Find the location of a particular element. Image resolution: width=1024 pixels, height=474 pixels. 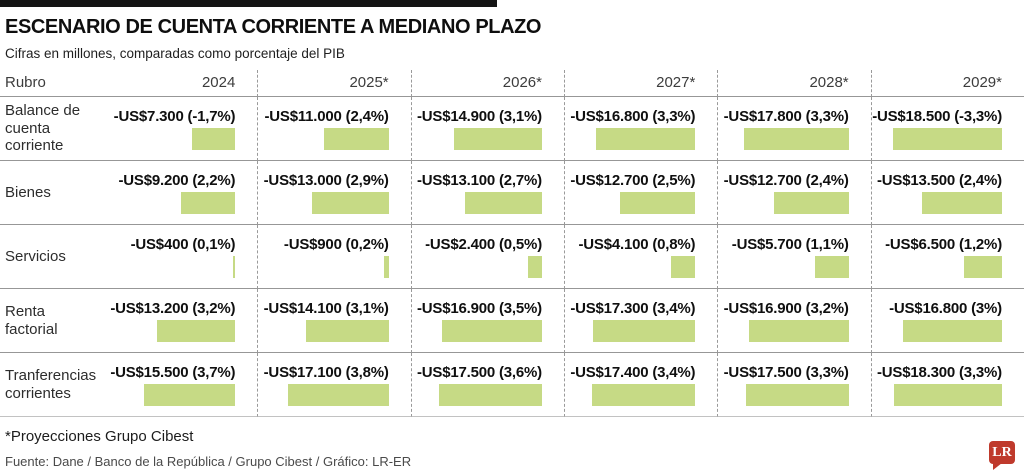

row-label: Servicios is located at coordinates (52, 257).